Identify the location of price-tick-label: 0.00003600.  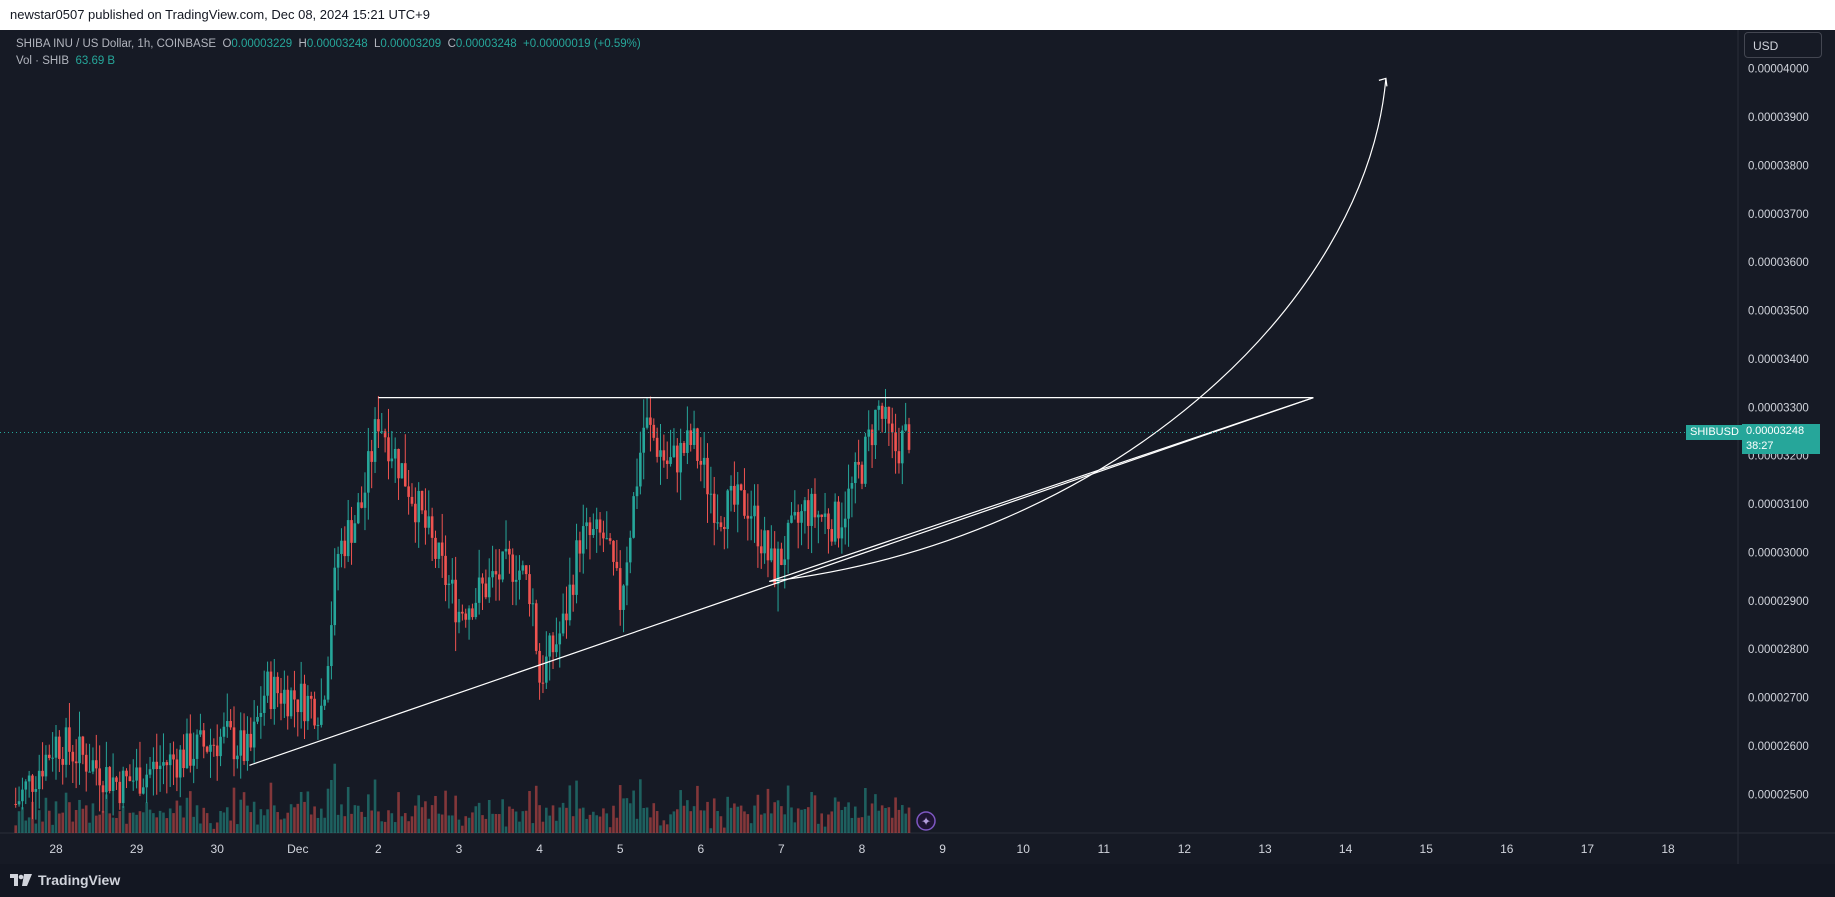
(1778, 263).